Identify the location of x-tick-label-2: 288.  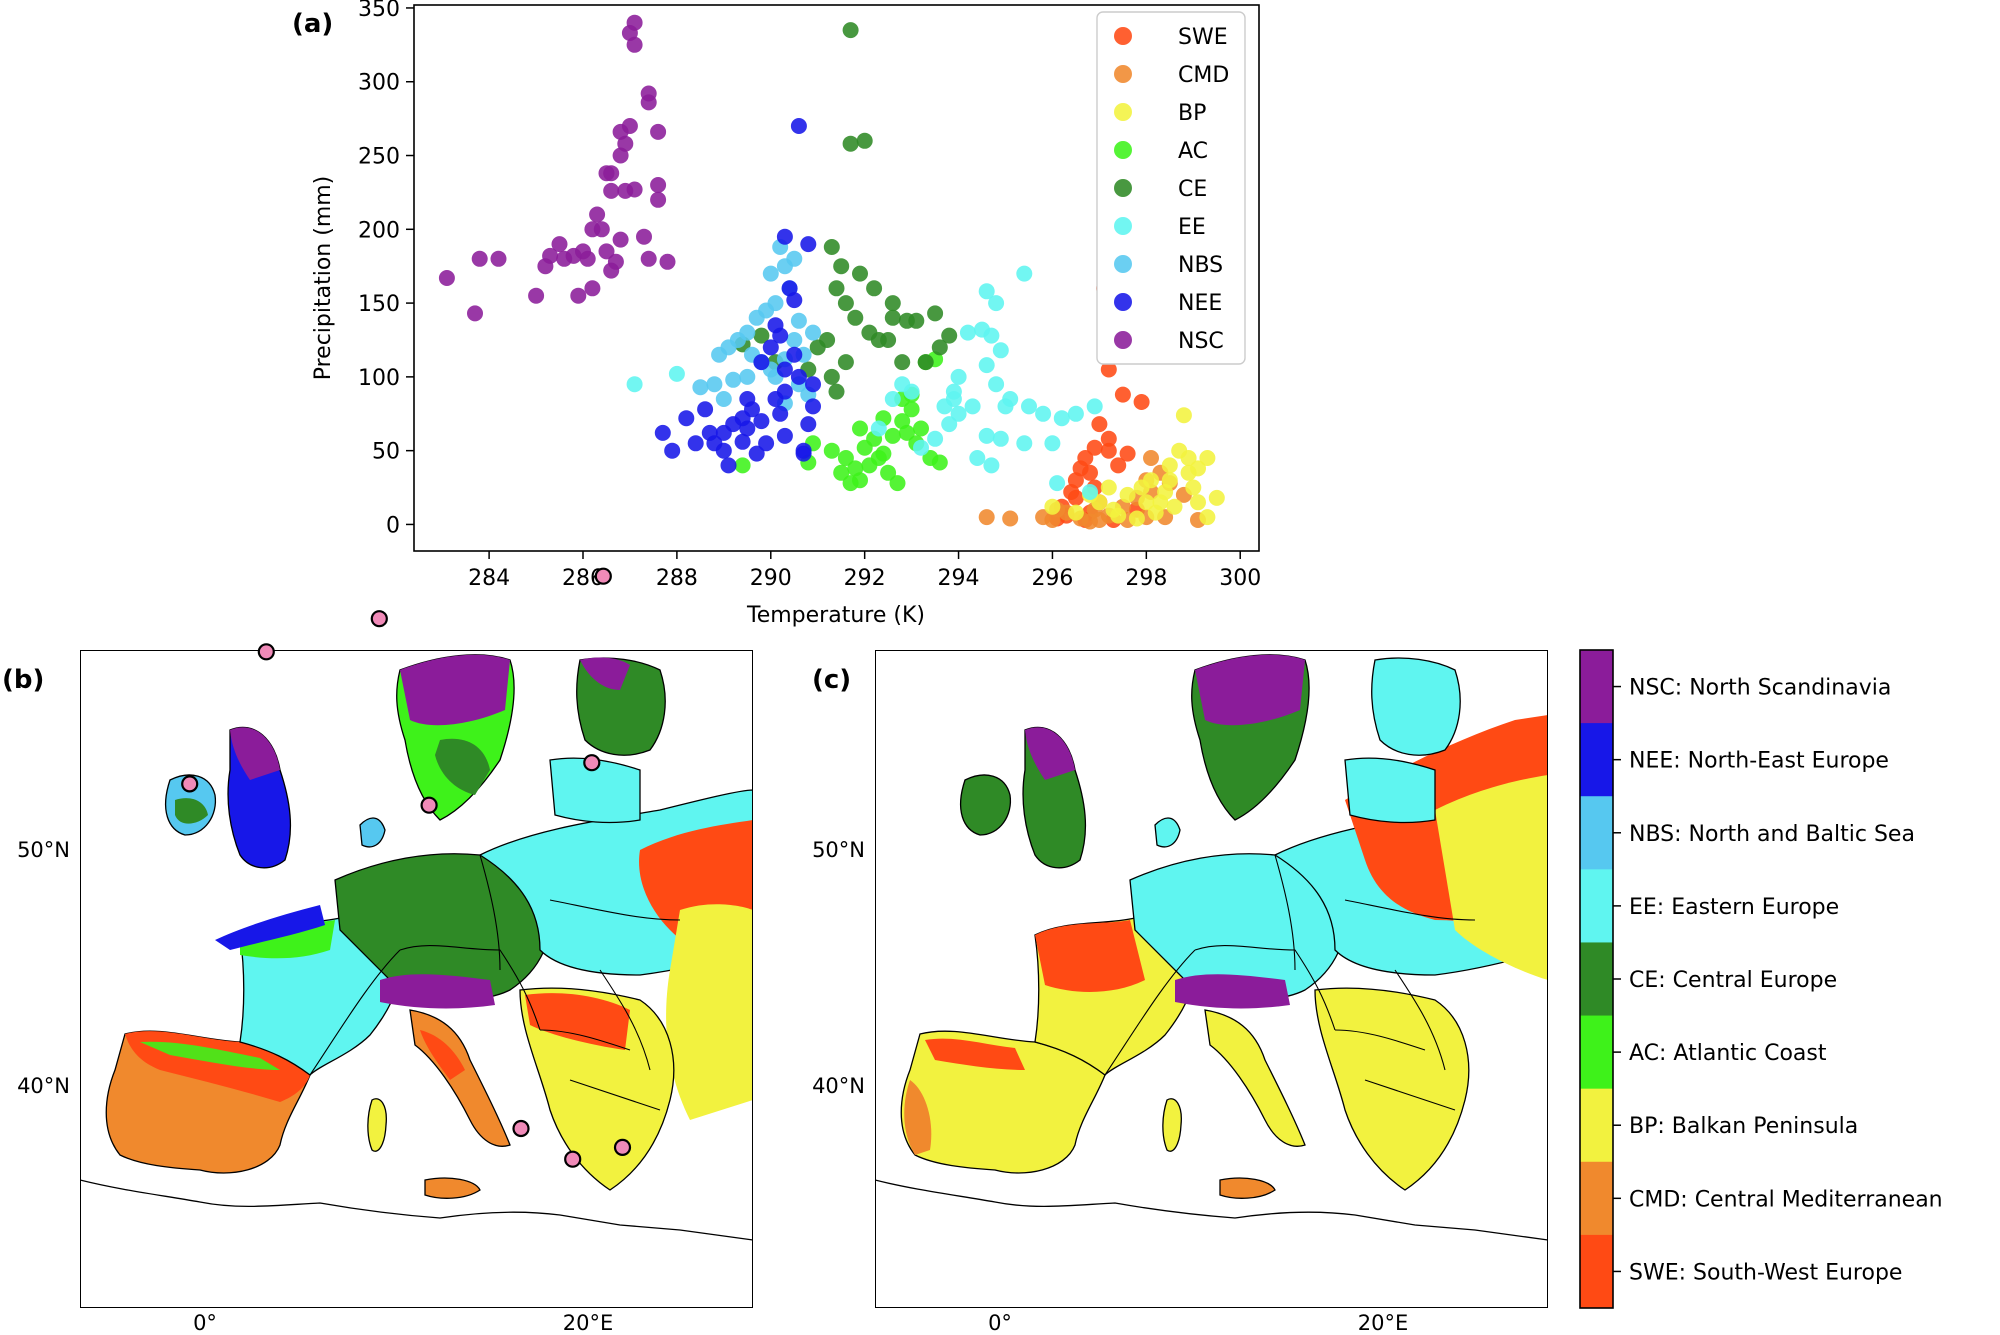
(677, 578).